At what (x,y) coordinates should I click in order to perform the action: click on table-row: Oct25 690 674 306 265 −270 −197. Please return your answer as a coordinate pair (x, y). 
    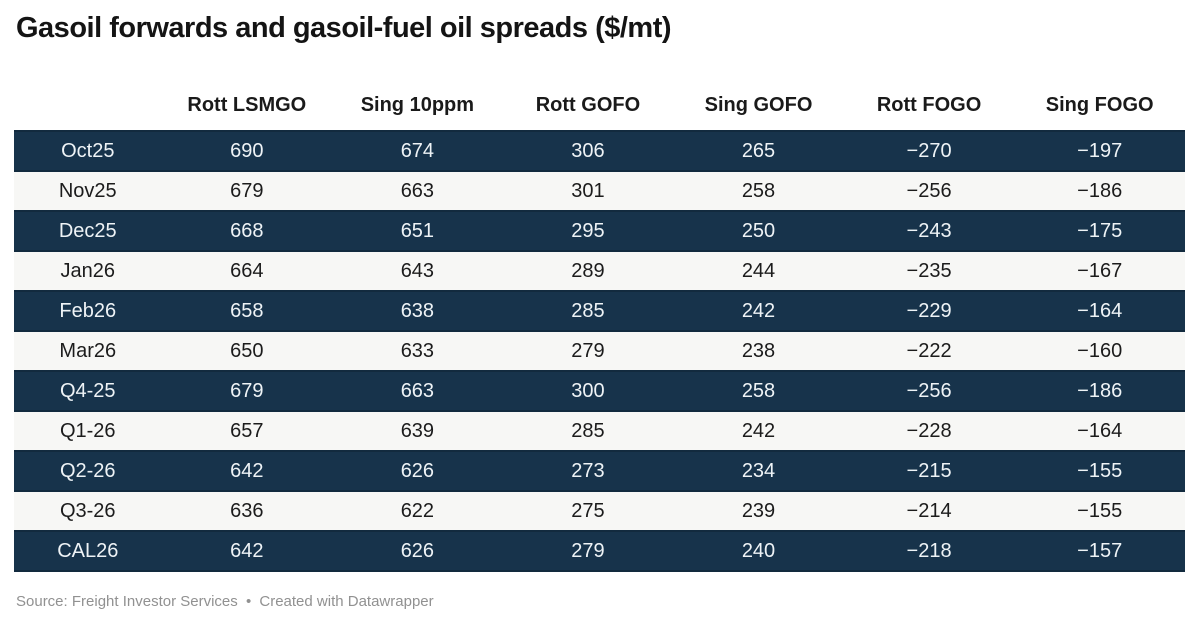
    Looking at the image, I should click on (599, 151).